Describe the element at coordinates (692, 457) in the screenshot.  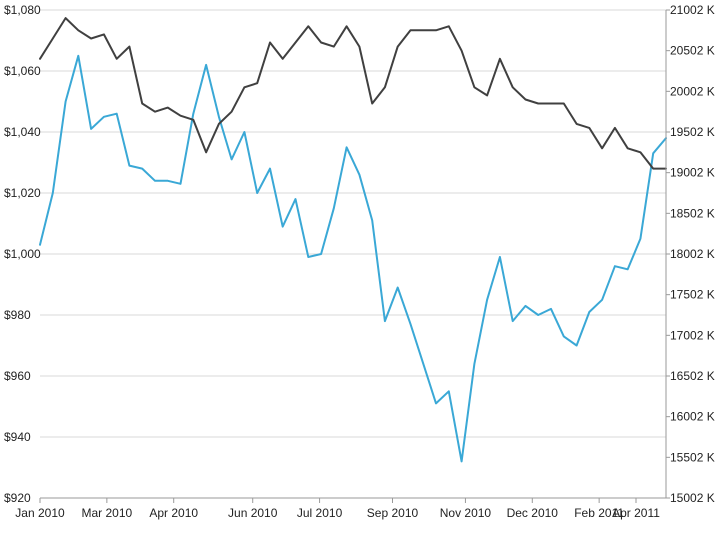
I see `right-tick-label: 15502 K` at that location.